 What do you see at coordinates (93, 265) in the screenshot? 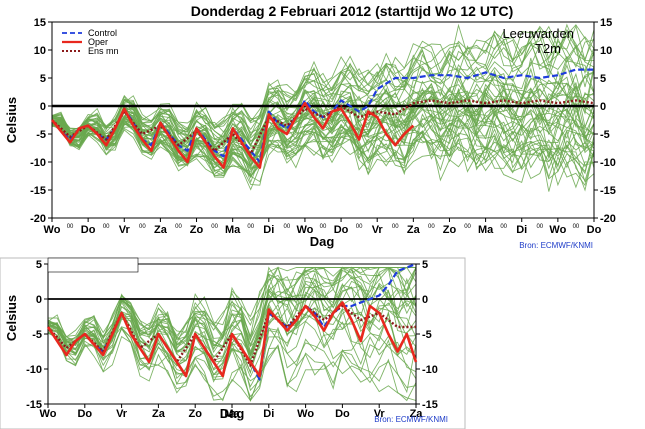
I see `bottom-legend-box` at bounding box center [93, 265].